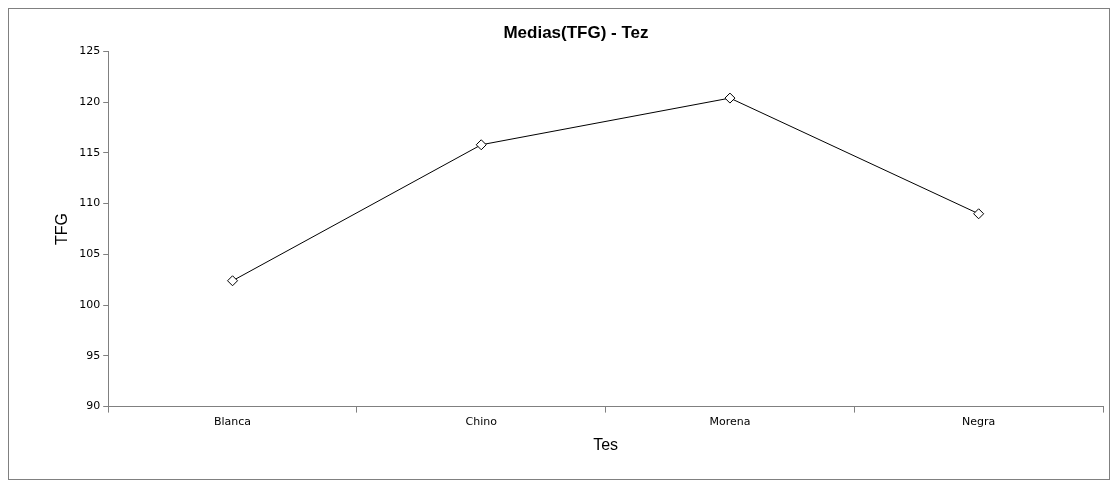 The height and width of the screenshot is (488, 1119). Describe the element at coordinates (730, 422) in the screenshot. I see `x-tick-label: Morena` at that location.